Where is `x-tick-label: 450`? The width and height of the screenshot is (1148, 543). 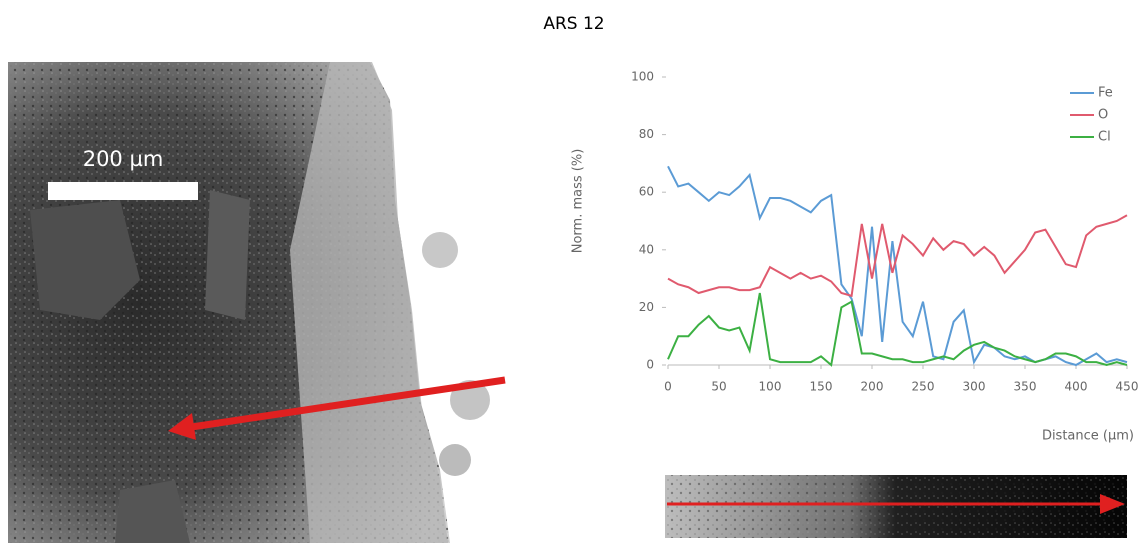 x-tick-label: 450 is located at coordinates (1127, 387).